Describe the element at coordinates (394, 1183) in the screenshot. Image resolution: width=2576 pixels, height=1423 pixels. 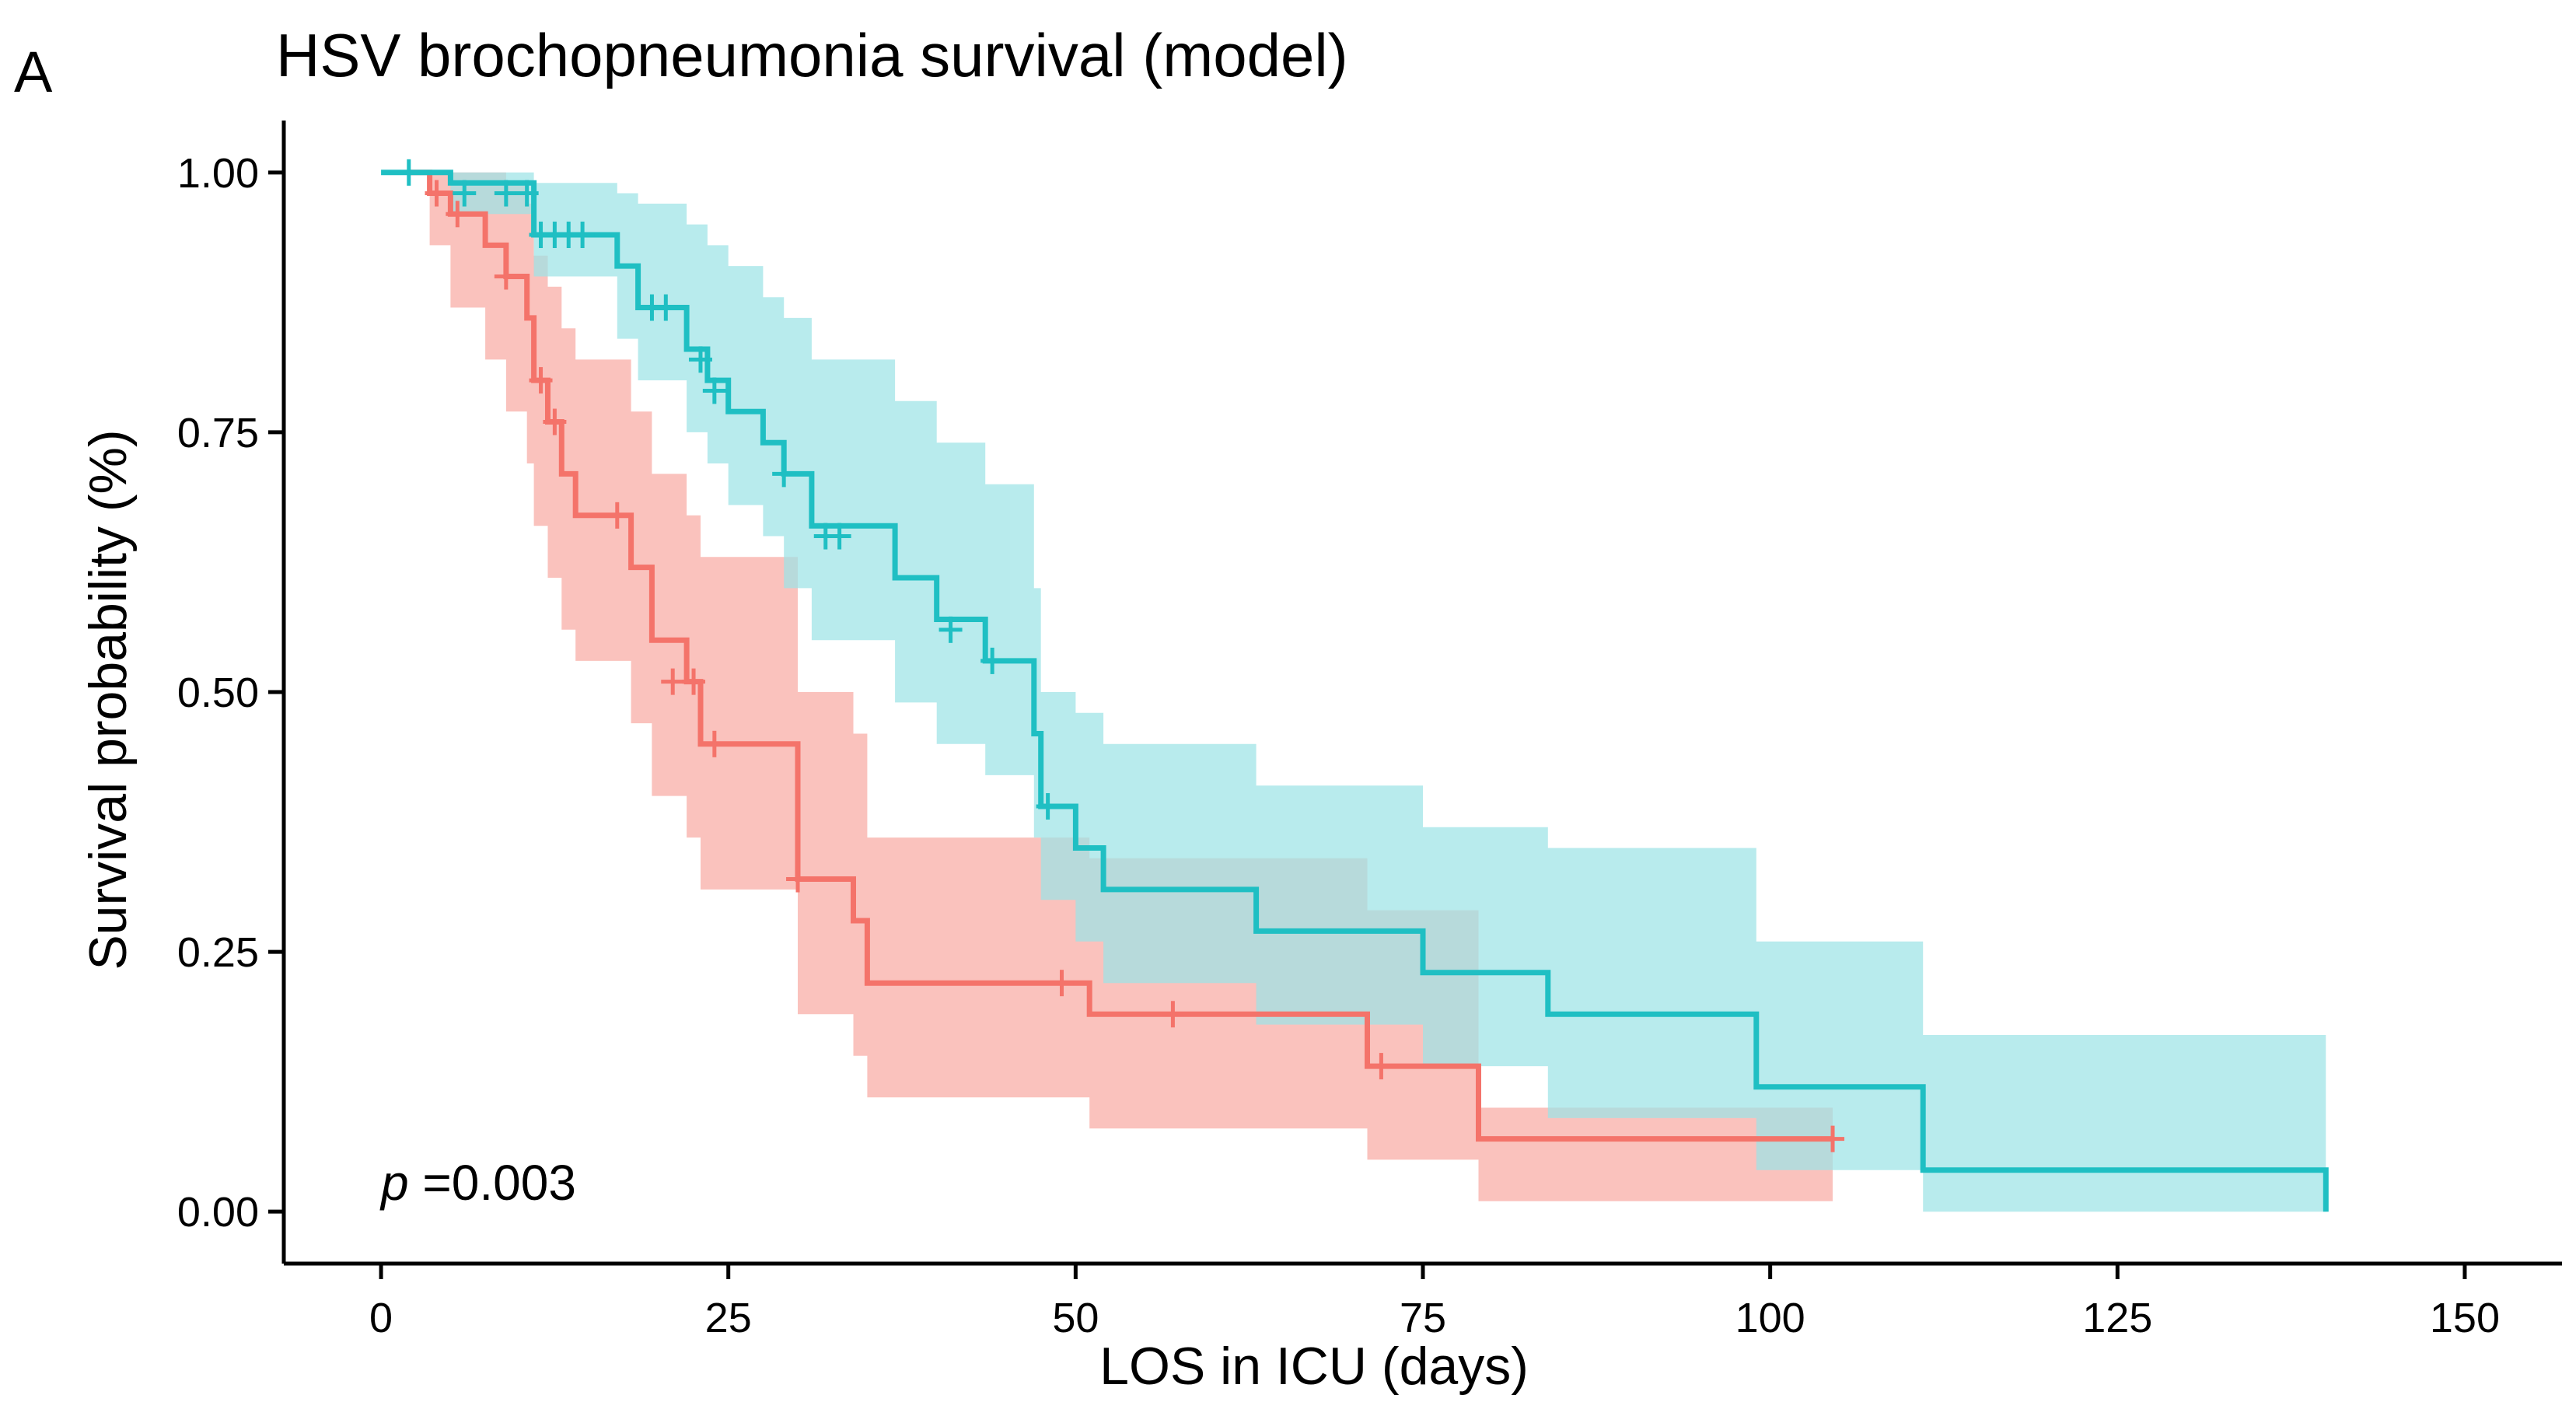
I see `p-symbol: p` at that location.